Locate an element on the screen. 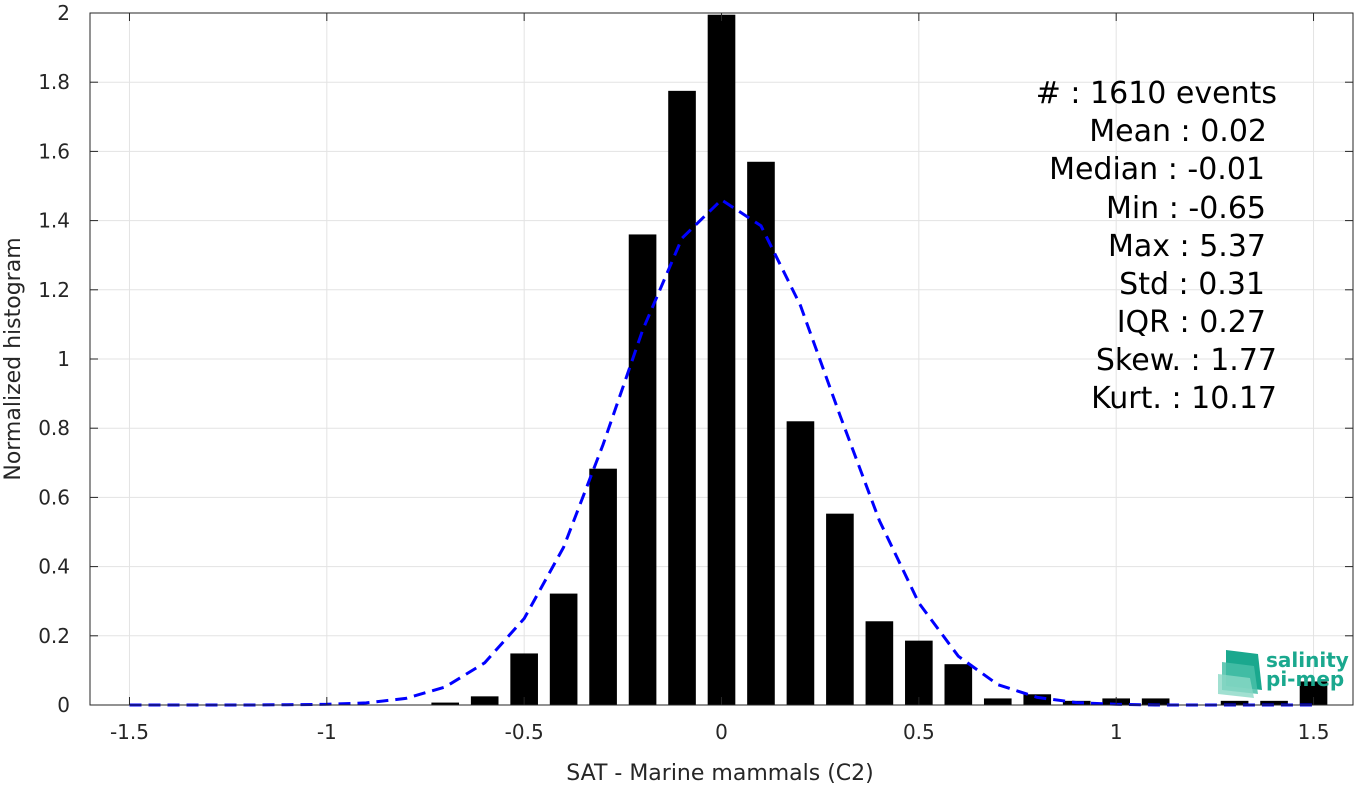  x-tick-label: 0 is located at coordinates (721, 732).